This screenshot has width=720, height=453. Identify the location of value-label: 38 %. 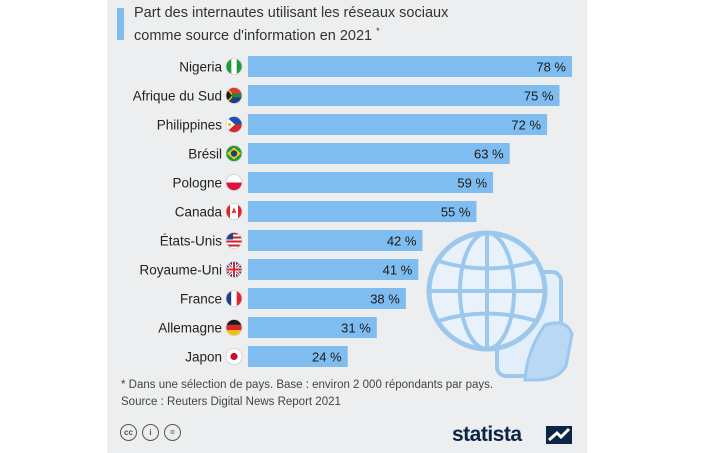
(385, 299).